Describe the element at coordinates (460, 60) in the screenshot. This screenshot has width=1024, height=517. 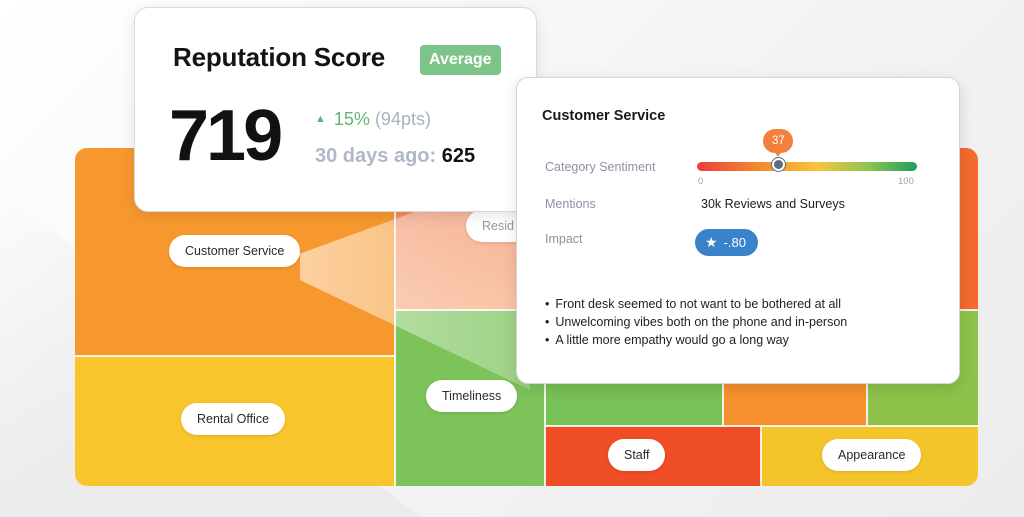
I see `rating-badge: Average` at that location.